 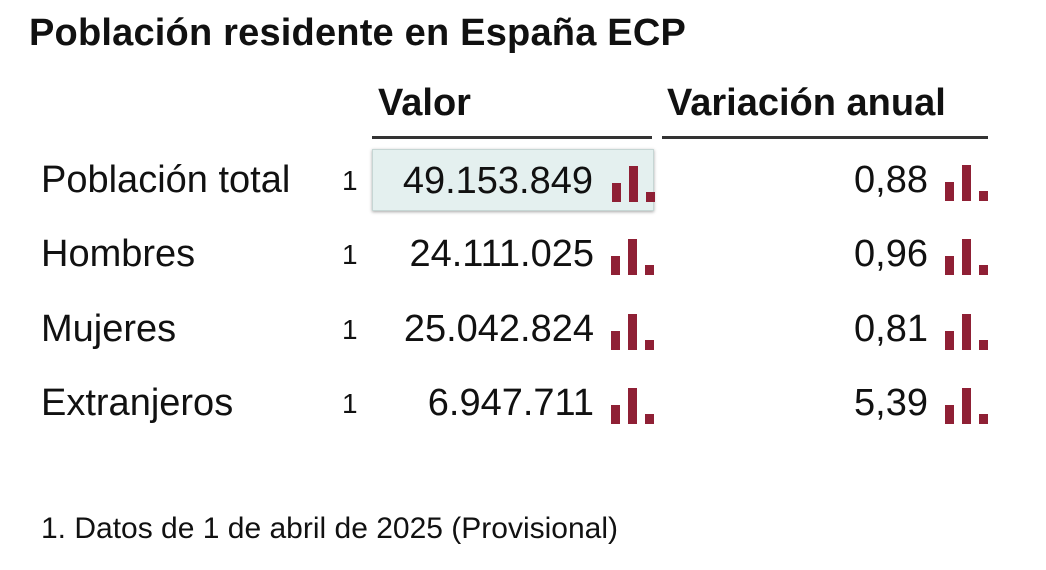 I want to click on variation-text: 5,39, so click(x=891, y=403).